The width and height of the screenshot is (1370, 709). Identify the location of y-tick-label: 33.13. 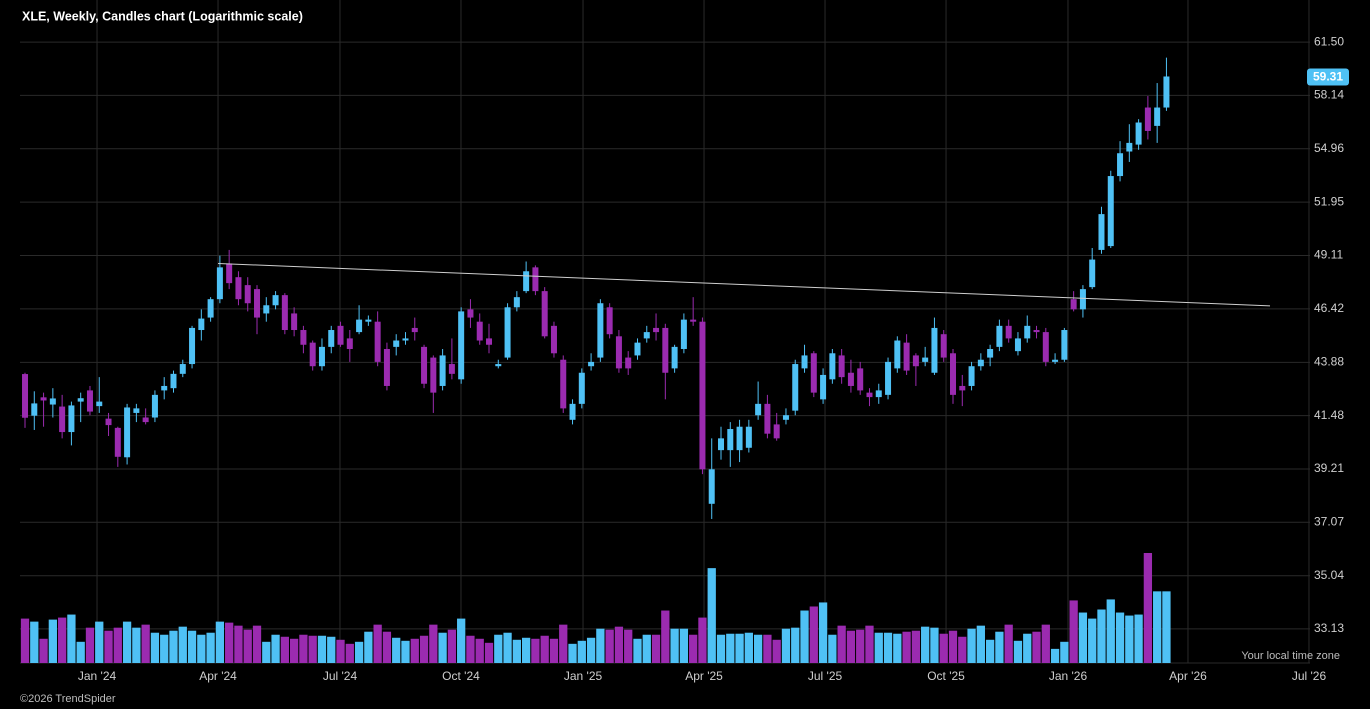
(1329, 628).